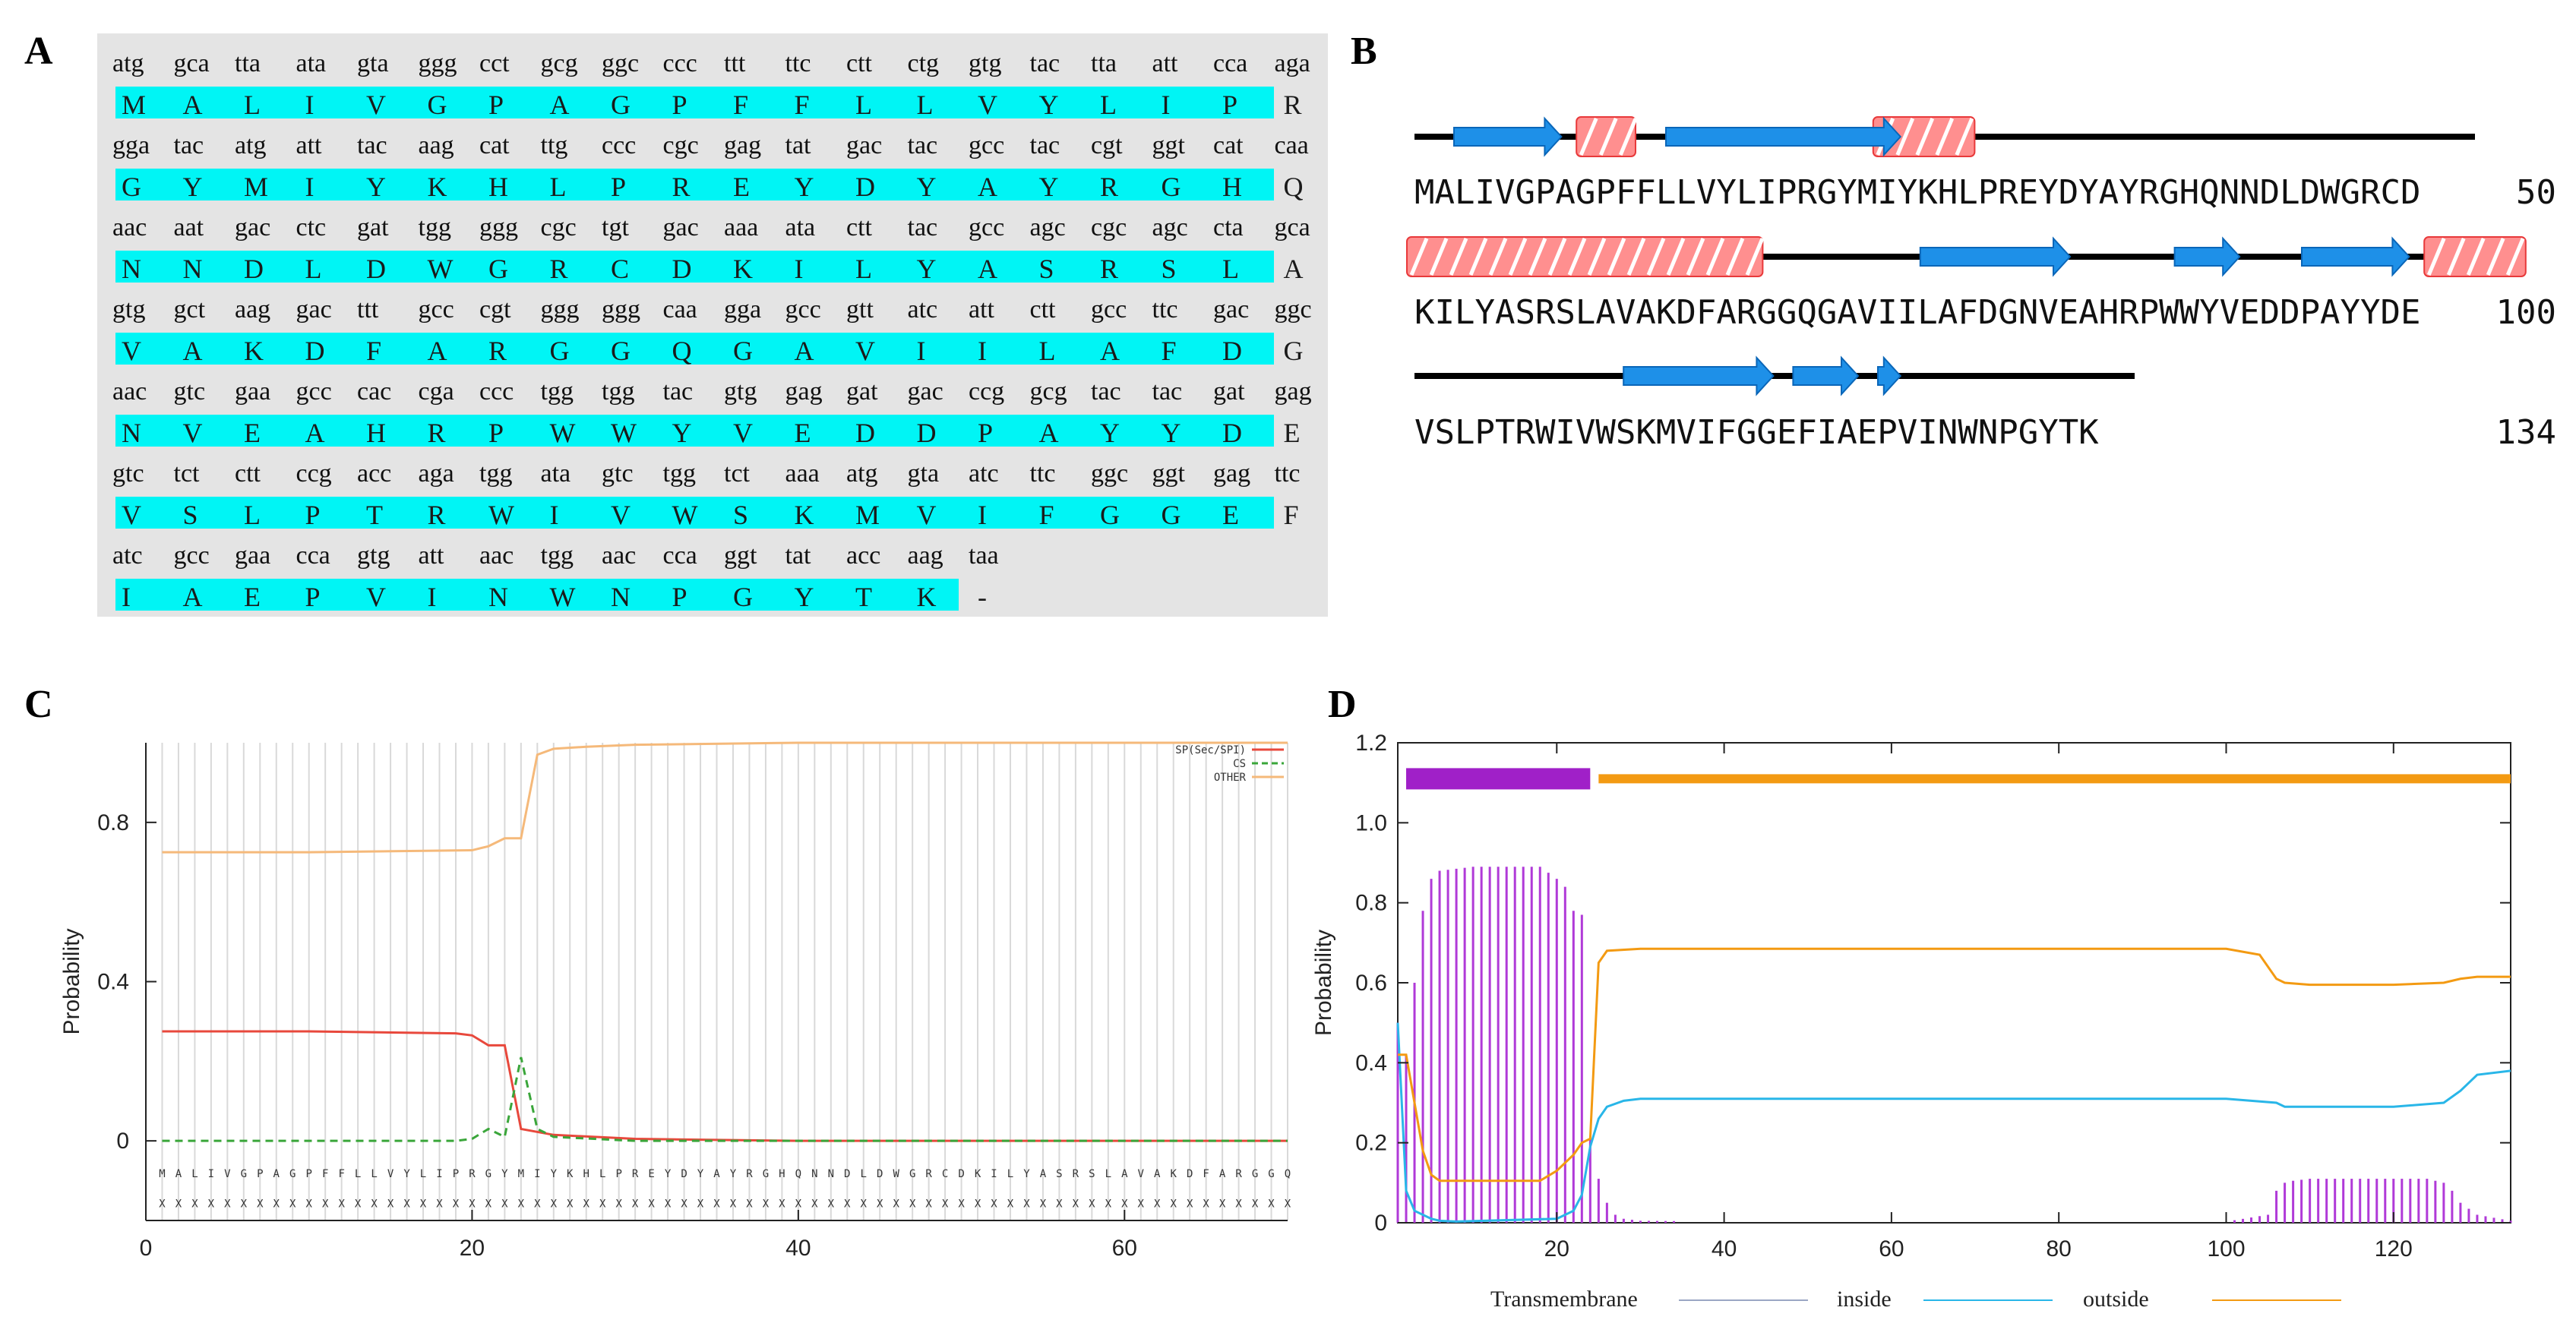  I want to click on legend-label: SP(Sec/SPI), so click(1210, 750).